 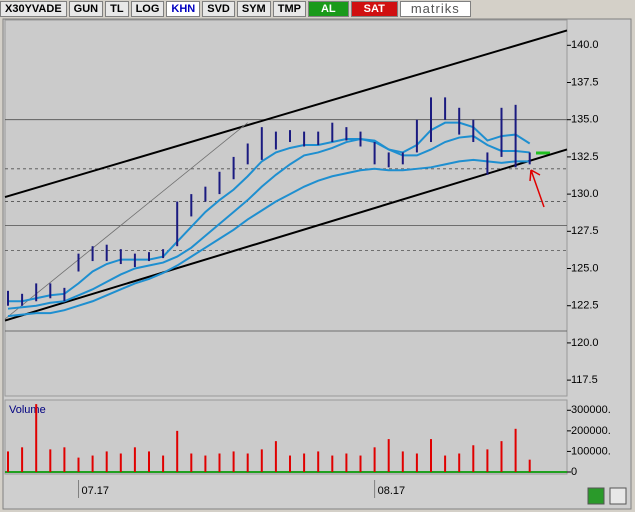 What do you see at coordinates (86, 9) in the screenshot?
I see `toolbar-button: GUN` at bounding box center [86, 9].